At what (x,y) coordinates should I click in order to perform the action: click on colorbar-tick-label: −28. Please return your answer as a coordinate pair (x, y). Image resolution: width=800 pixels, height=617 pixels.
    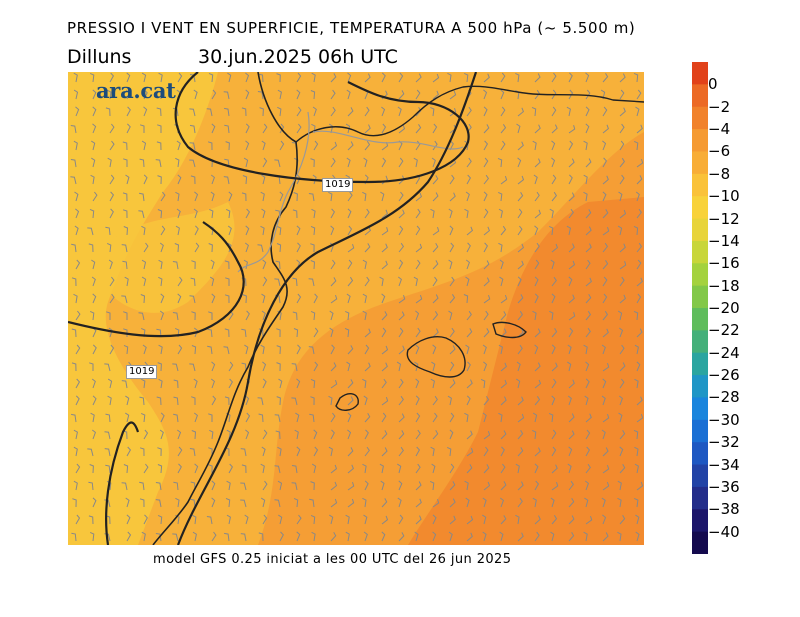
    Looking at the image, I should click on (724, 397).